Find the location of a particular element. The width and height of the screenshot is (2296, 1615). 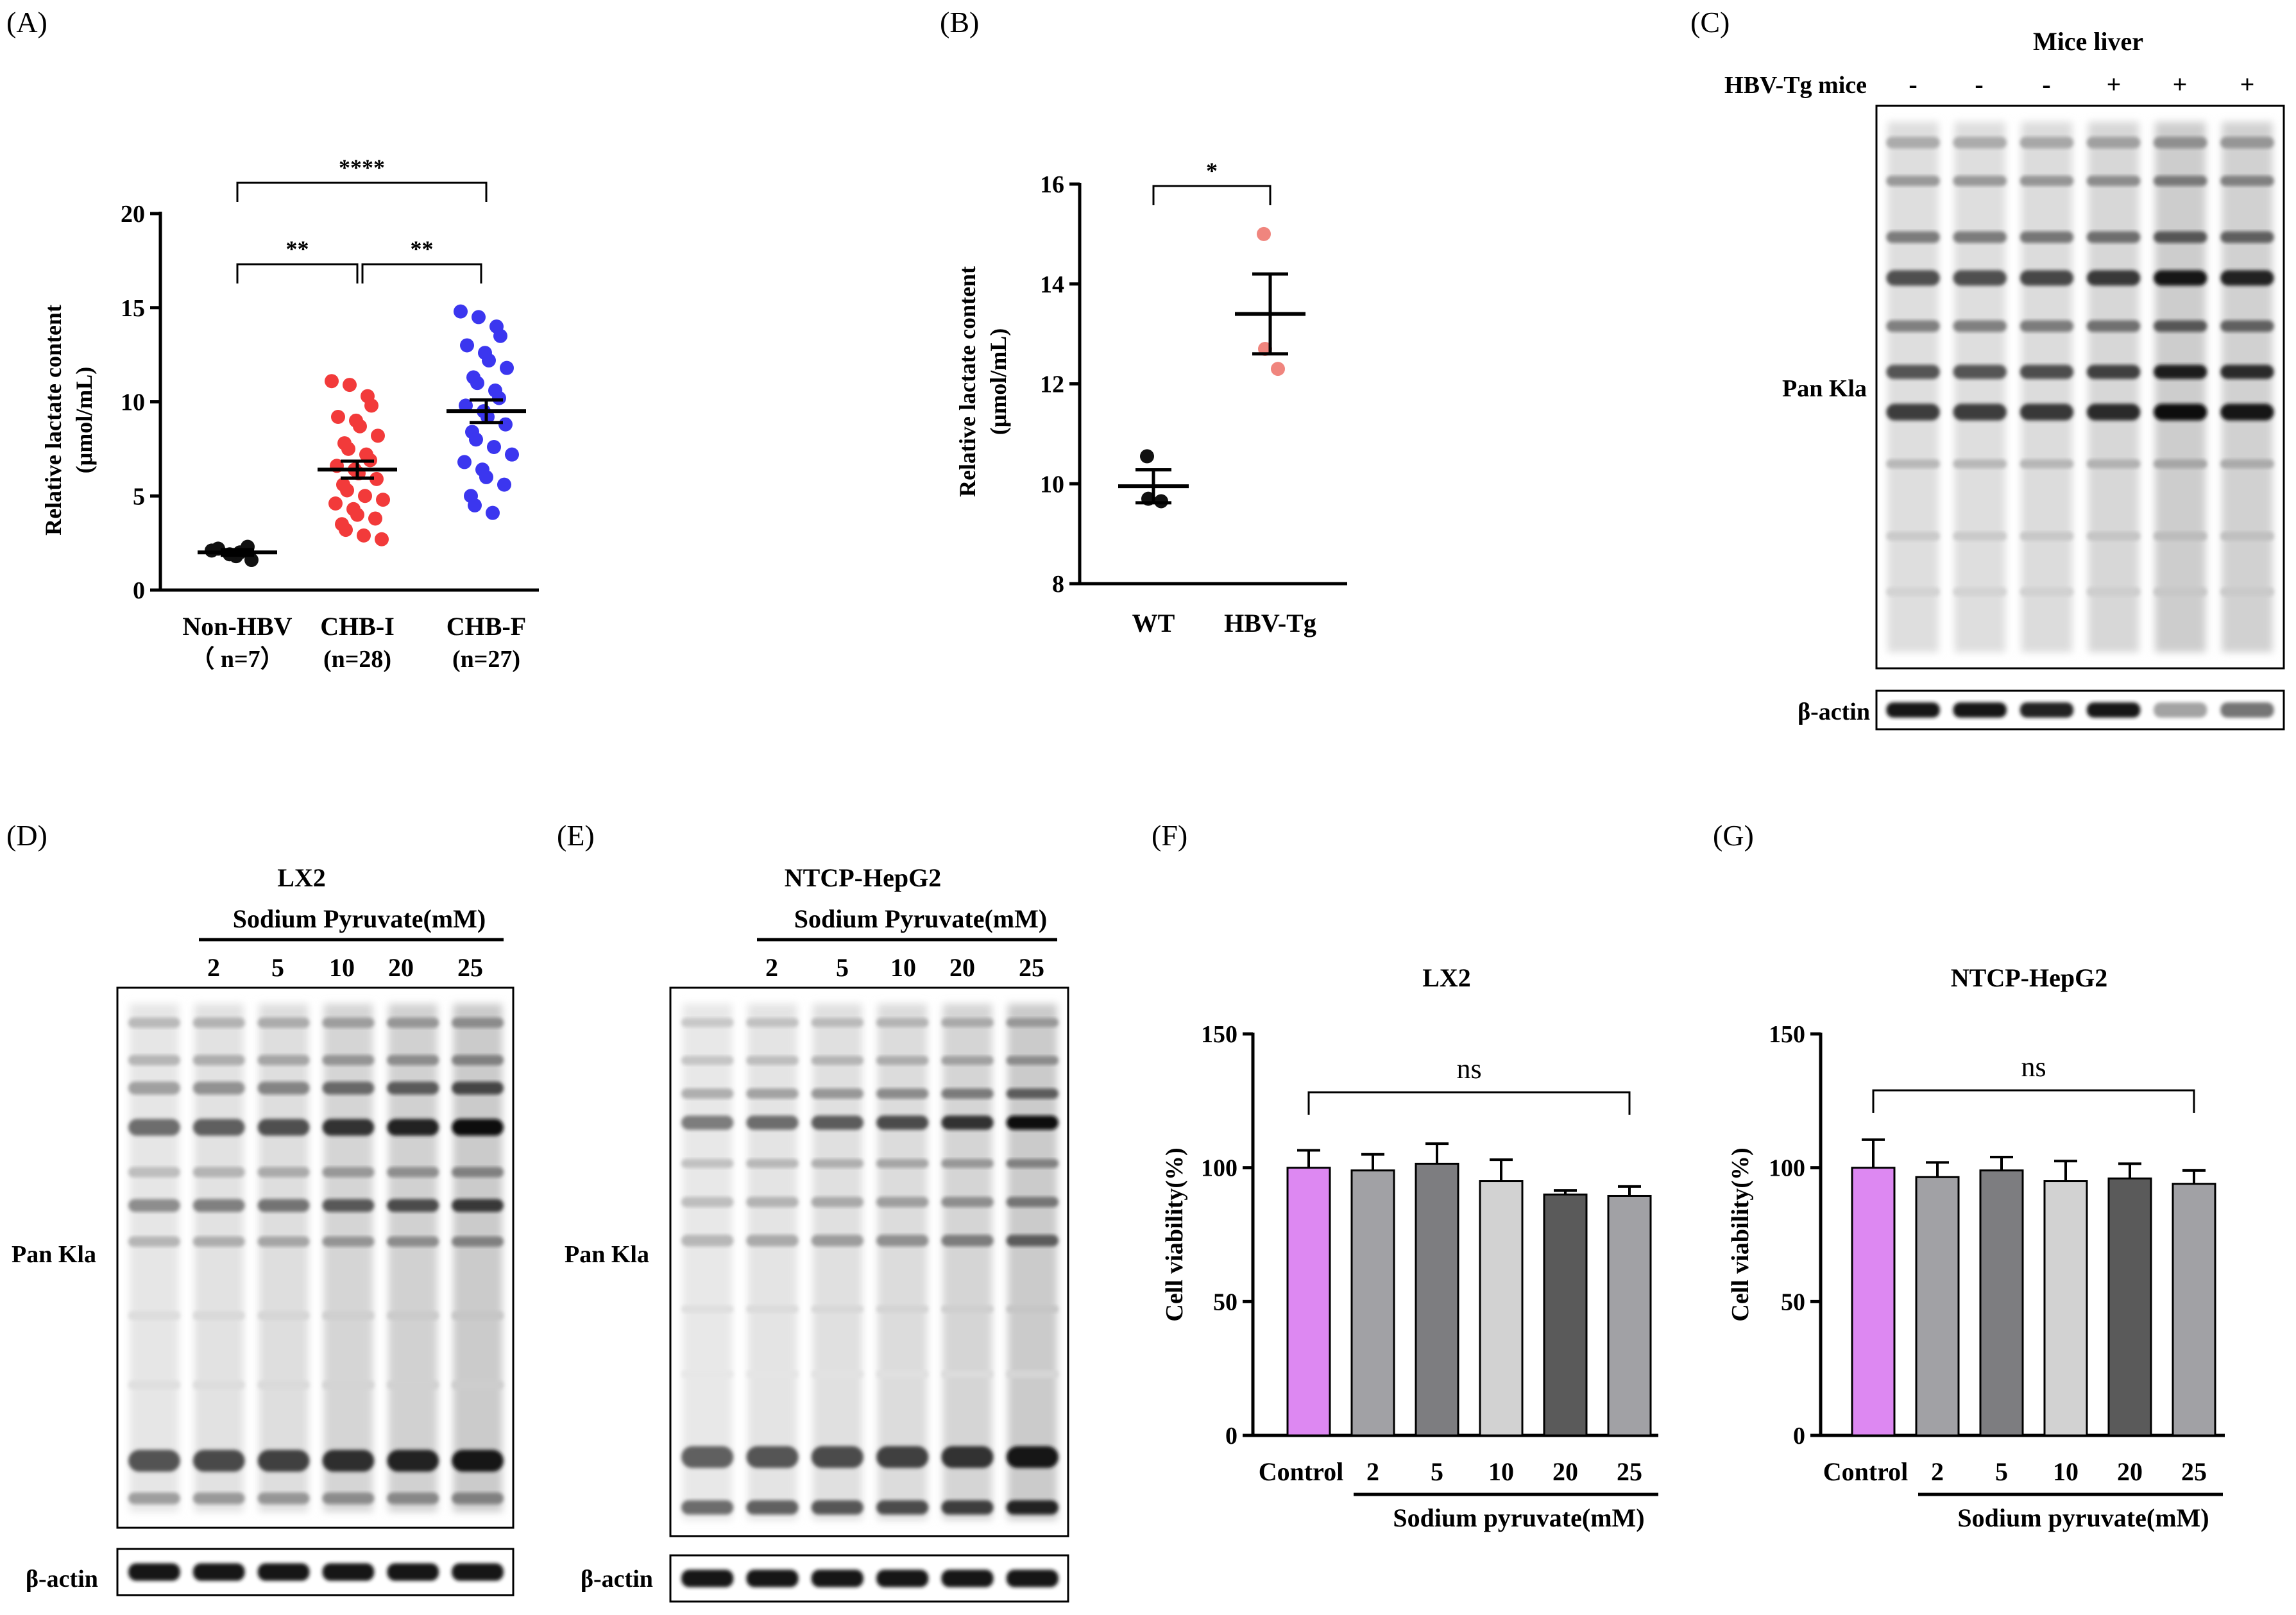

category-label: 2 is located at coordinates (1938, 1471).